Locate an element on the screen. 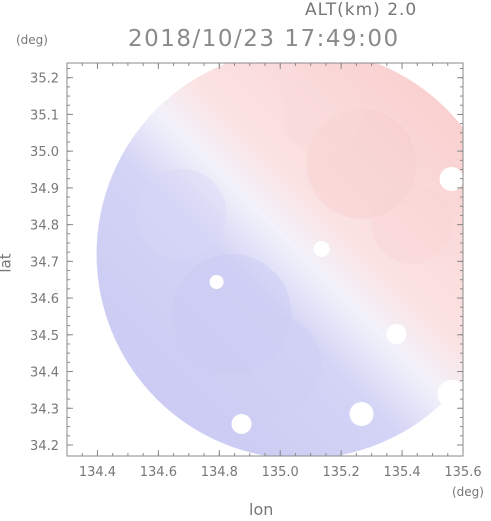  y-tick-label: 35.0 is located at coordinates (44, 152).